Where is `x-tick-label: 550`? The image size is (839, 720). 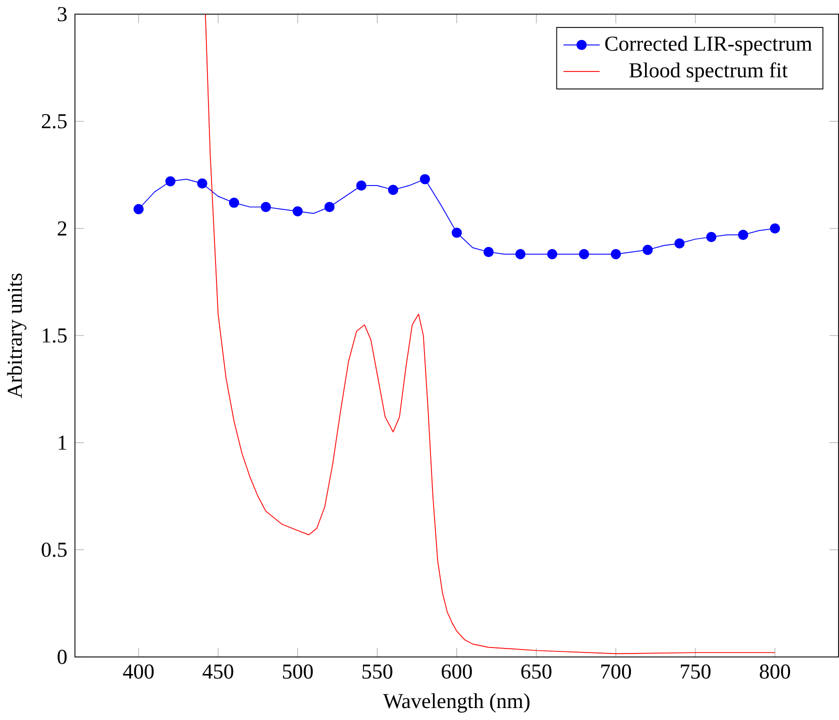
x-tick-label: 550 is located at coordinates (377, 671).